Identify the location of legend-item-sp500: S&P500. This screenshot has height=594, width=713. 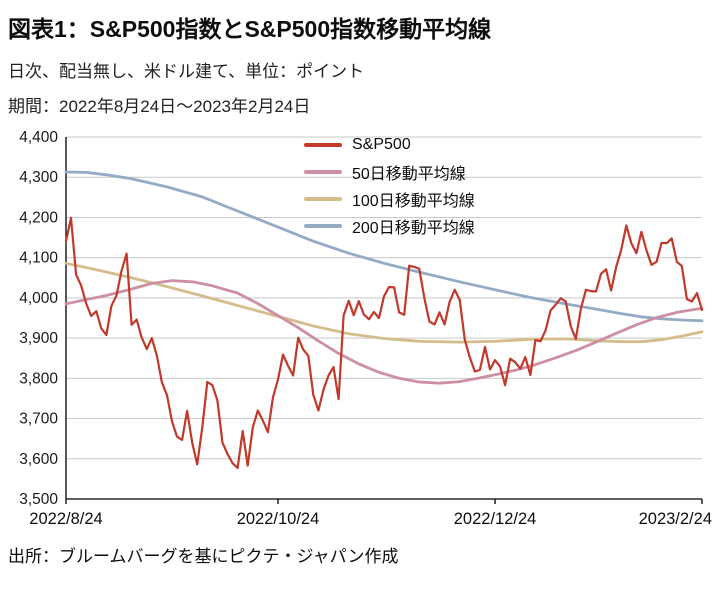
(389, 145).